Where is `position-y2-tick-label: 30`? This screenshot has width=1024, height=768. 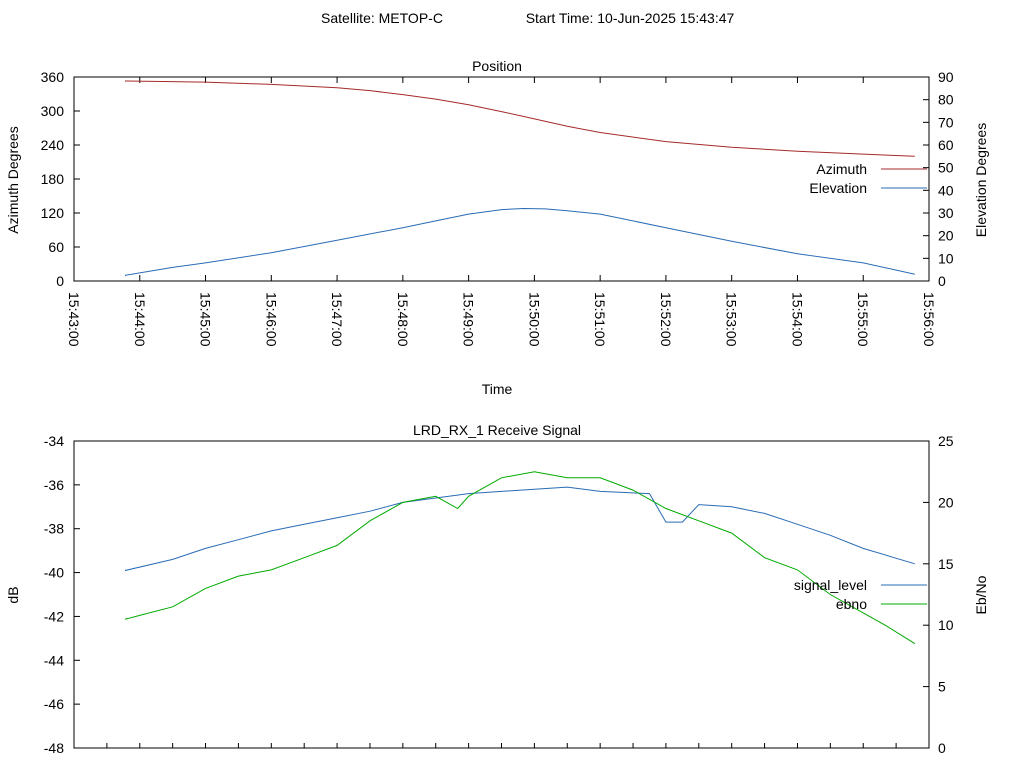 position-y2-tick-label: 30 is located at coordinates (946, 213).